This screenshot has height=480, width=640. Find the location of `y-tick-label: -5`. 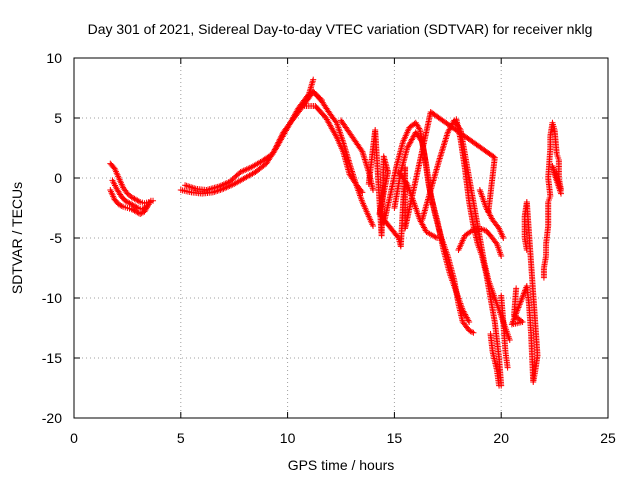

y-tick-label: -5 is located at coordinates (56, 238).